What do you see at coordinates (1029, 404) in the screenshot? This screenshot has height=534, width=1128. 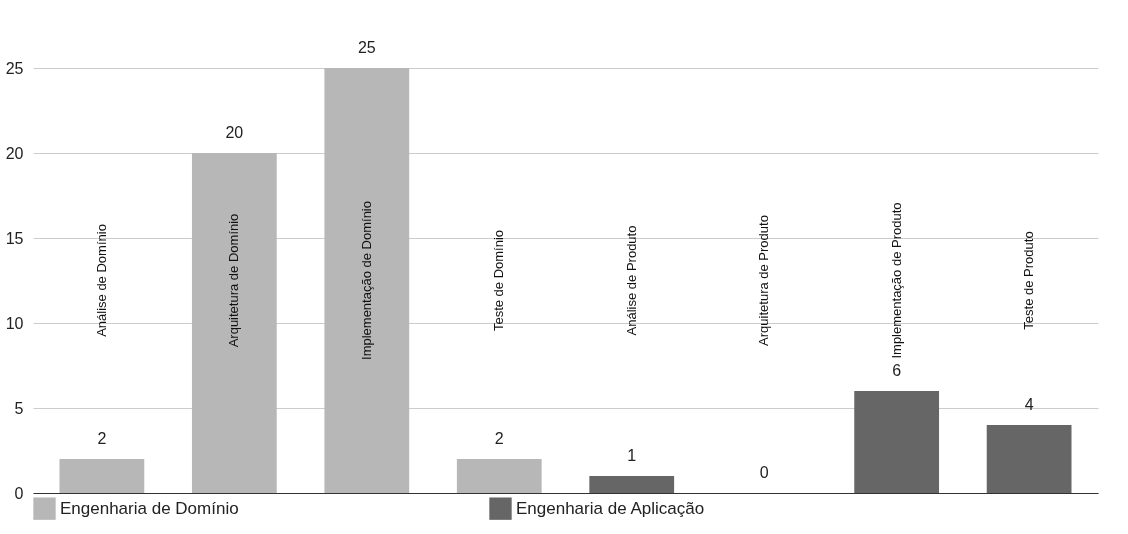 I see `data-label: 4` at bounding box center [1029, 404].